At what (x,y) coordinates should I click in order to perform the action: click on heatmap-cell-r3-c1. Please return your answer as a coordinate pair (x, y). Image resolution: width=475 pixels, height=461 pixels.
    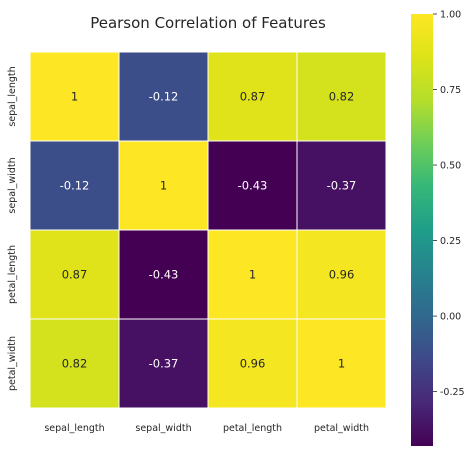
    Looking at the image, I should click on (163, 363).